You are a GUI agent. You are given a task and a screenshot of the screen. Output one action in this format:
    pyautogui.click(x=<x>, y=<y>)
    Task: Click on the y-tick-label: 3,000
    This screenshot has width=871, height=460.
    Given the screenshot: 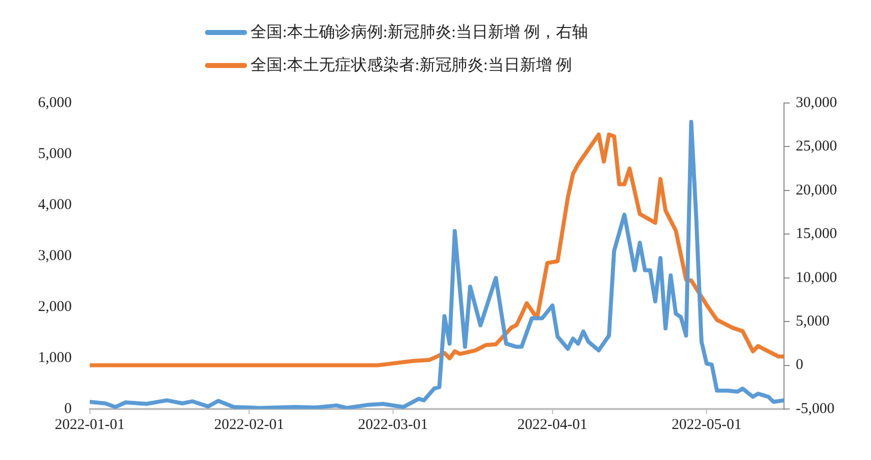 What is the action you would take?
    pyautogui.click(x=55, y=256)
    